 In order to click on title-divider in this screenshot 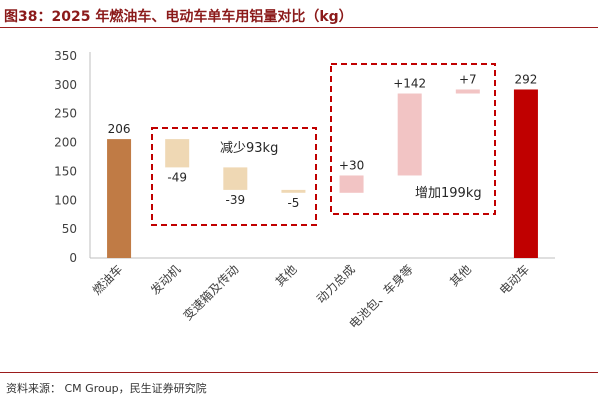, I will do `click(299, 27)`.